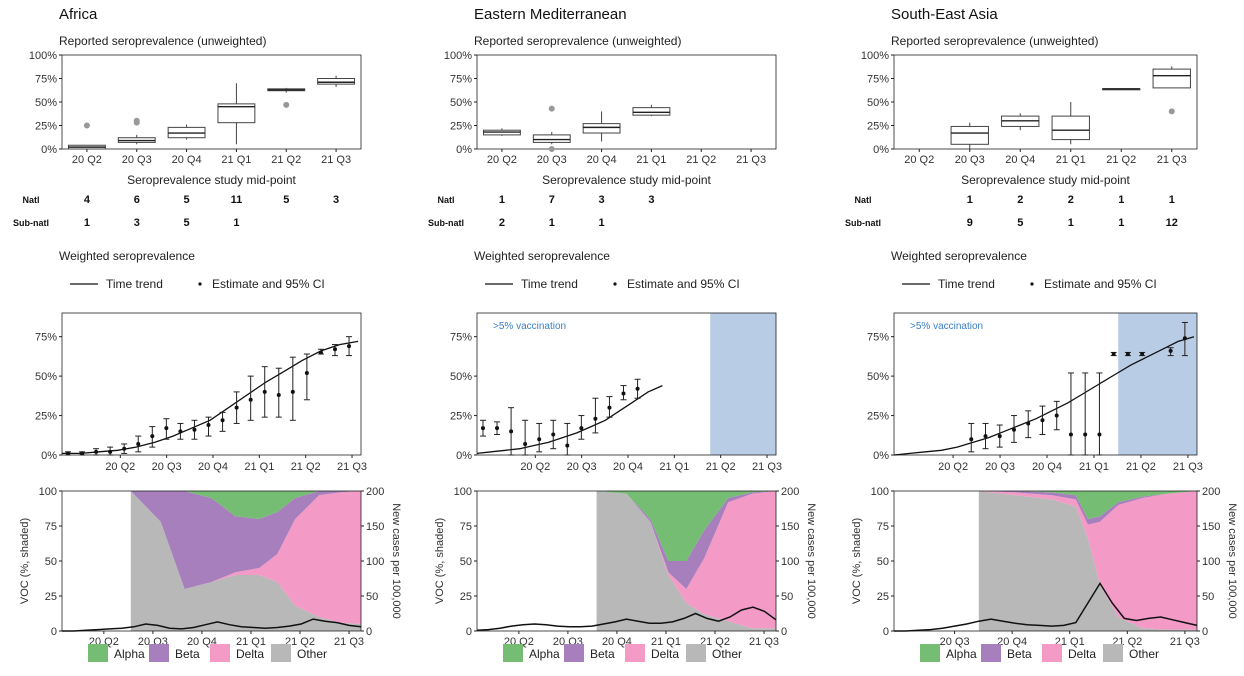 Image resolution: width=1244 pixels, height=676 pixels. I want to click on y-tick-label-right: 0, so click(1205, 632).